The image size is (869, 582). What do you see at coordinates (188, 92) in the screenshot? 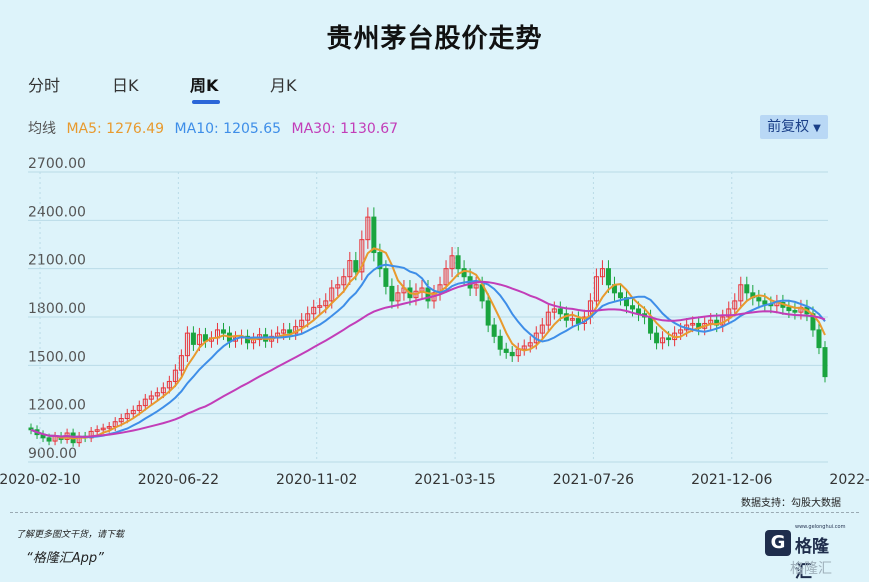
I see `period-tabs: 分时 日K 周K 月K` at bounding box center [188, 92].